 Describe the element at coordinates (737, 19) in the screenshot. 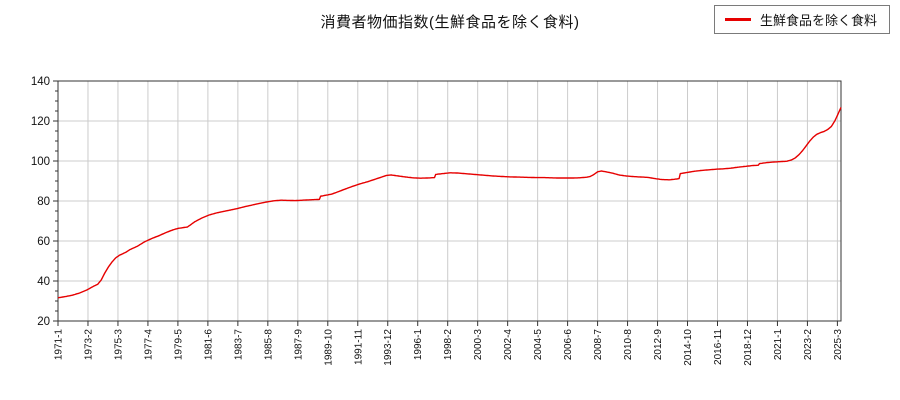

I see `legend-line-swatch` at that location.